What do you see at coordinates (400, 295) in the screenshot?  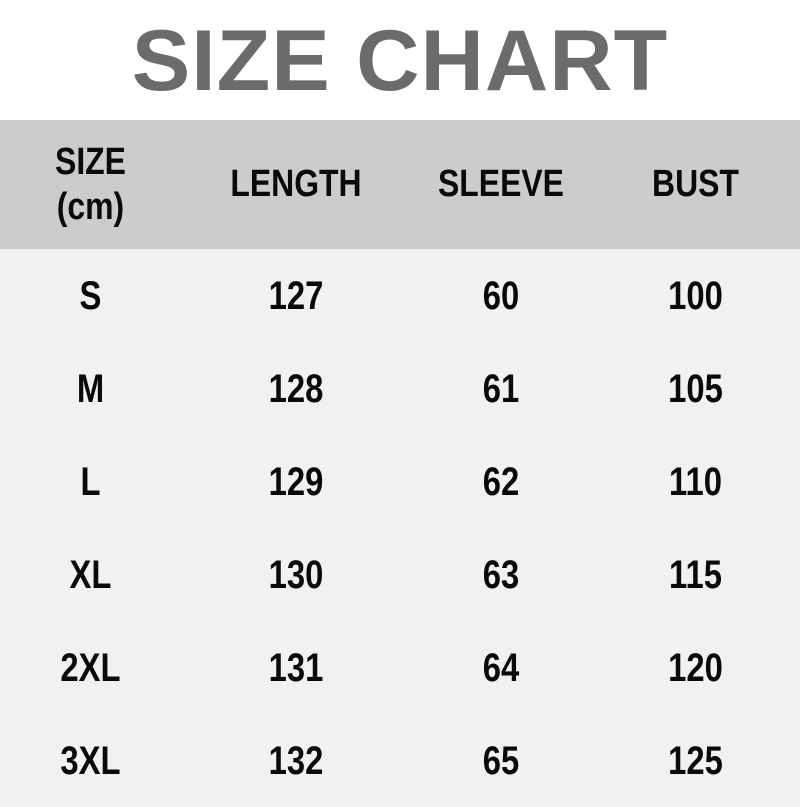 I see `table-row: S 127 60 100` at bounding box center [400, 295].